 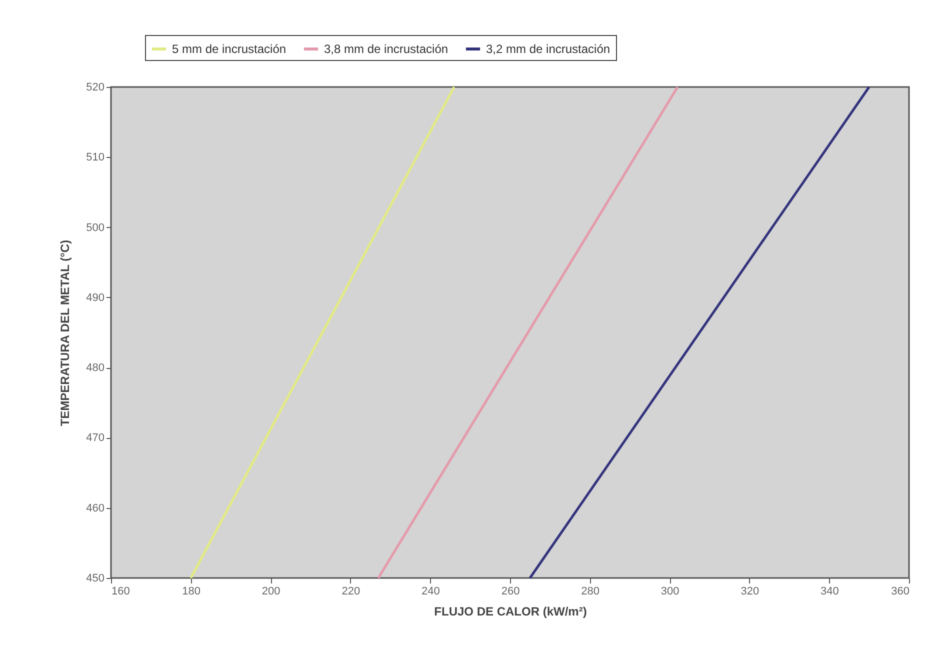 What do you see at coordinates (95, 88) in the screenshot?
I see `y-tick-label: 520` at bounding box center [95, 88].